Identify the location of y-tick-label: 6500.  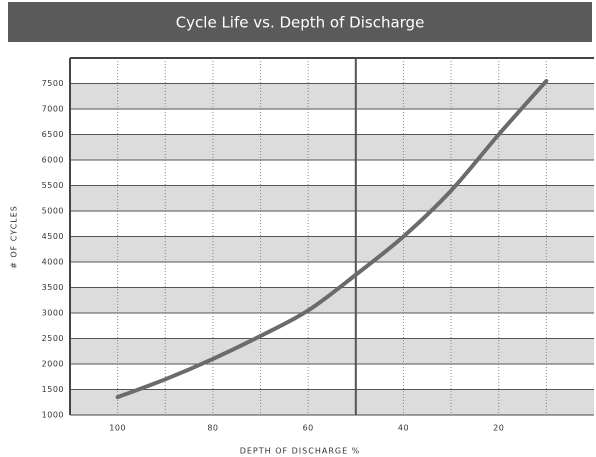
(53, 134).